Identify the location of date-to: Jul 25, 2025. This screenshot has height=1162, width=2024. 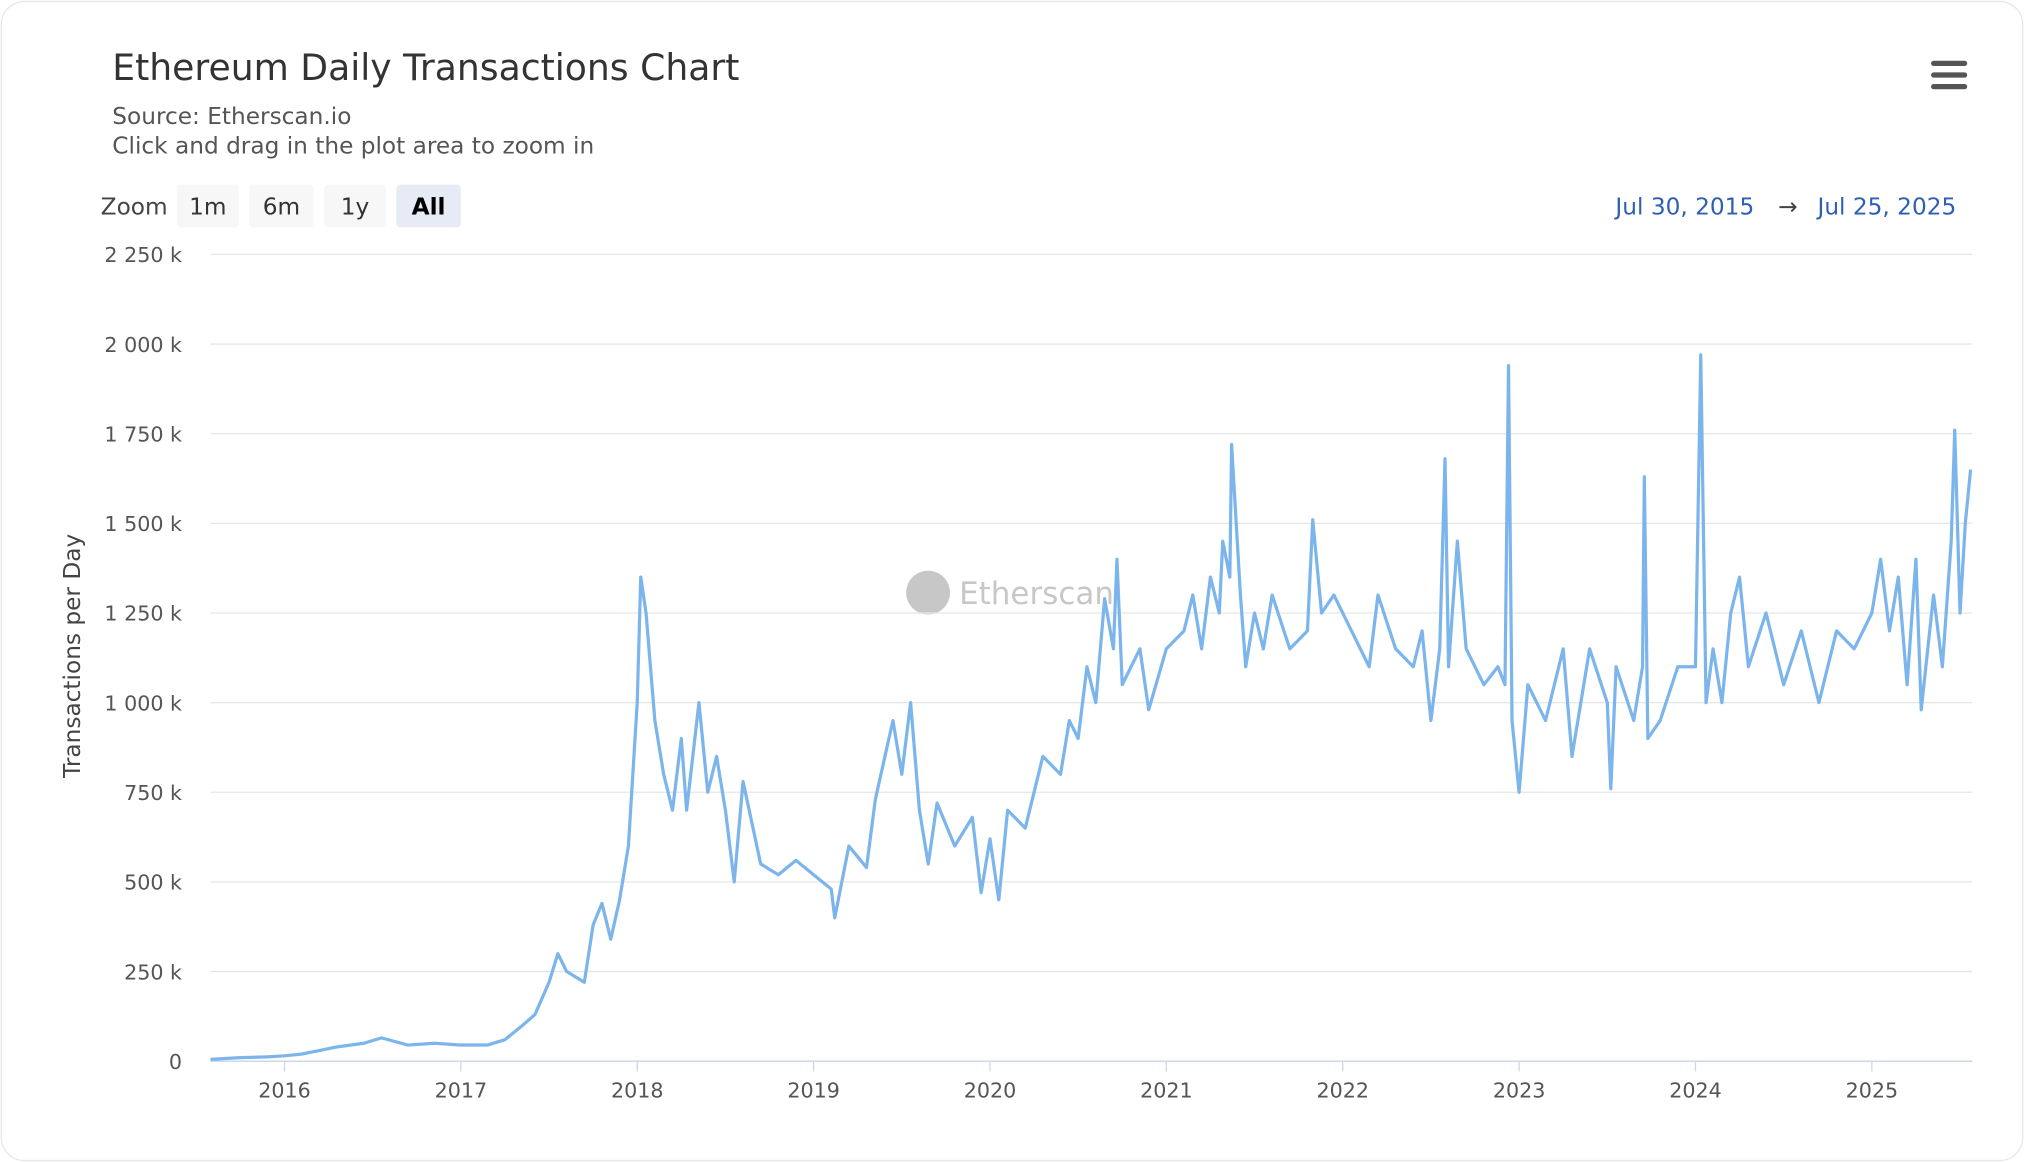
(1885, 206).